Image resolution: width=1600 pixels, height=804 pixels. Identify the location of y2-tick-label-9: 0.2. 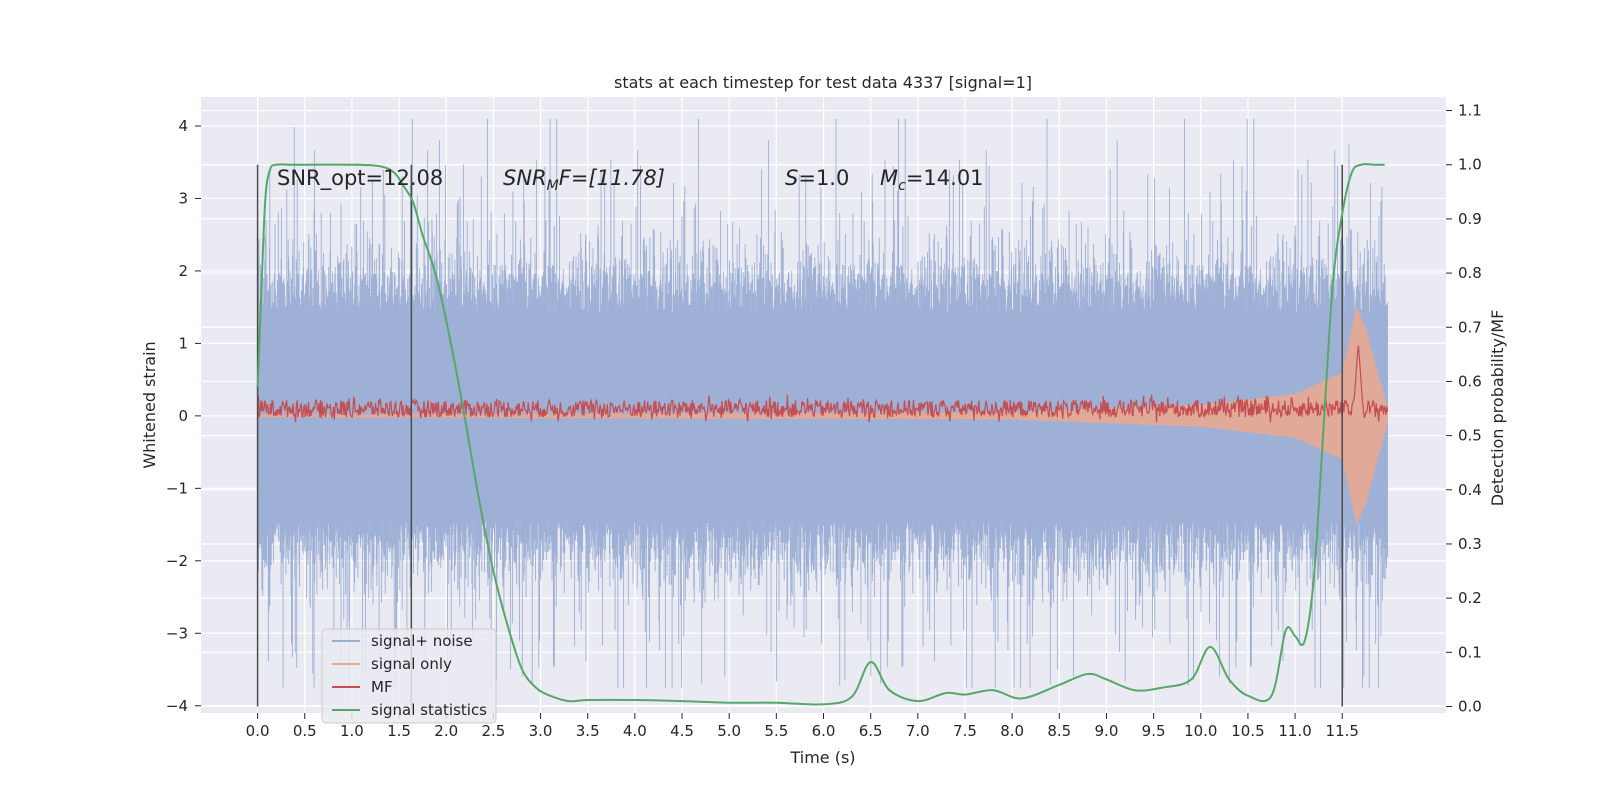
(1470, 598).